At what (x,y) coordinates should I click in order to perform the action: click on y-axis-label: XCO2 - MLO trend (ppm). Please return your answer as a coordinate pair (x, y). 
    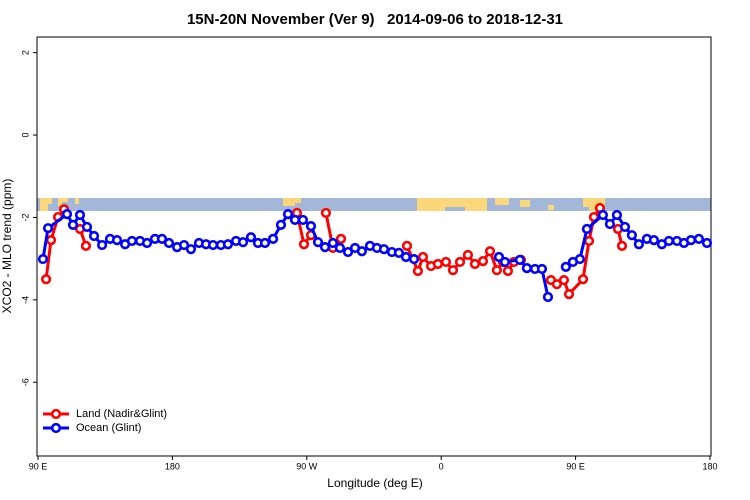
    Looking at the image, I should click on (7, 246).